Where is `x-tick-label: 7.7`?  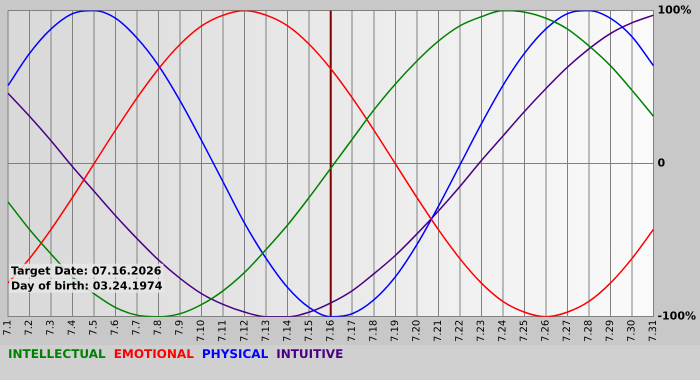 x-tick-label: 7.7 is located at coordinates (137, 328).